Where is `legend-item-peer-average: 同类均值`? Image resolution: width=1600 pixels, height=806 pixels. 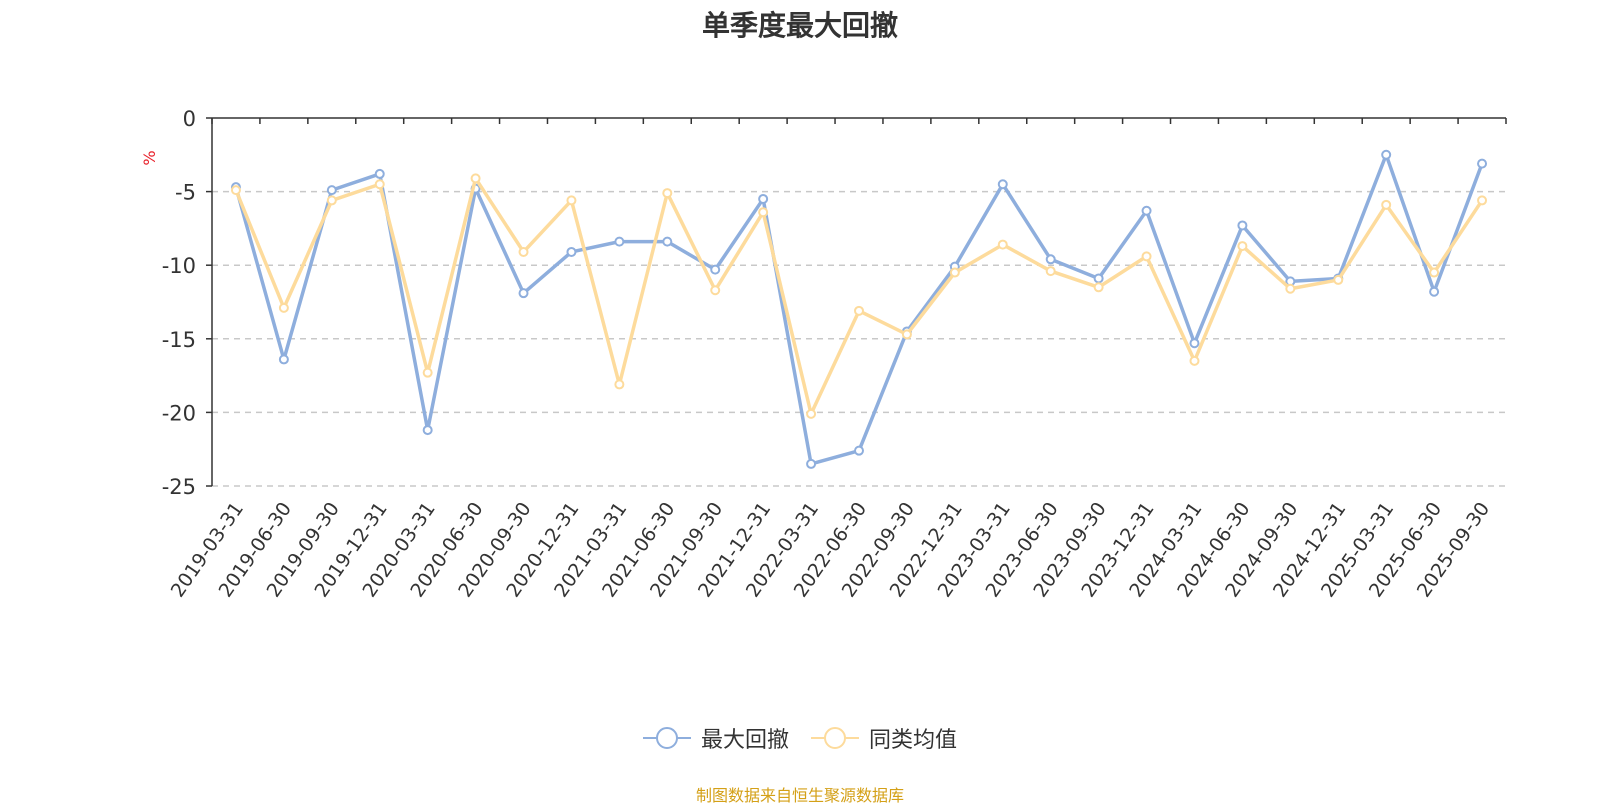 legend-item-peer-average: 同类均值 is located at coordinates (884, 738).